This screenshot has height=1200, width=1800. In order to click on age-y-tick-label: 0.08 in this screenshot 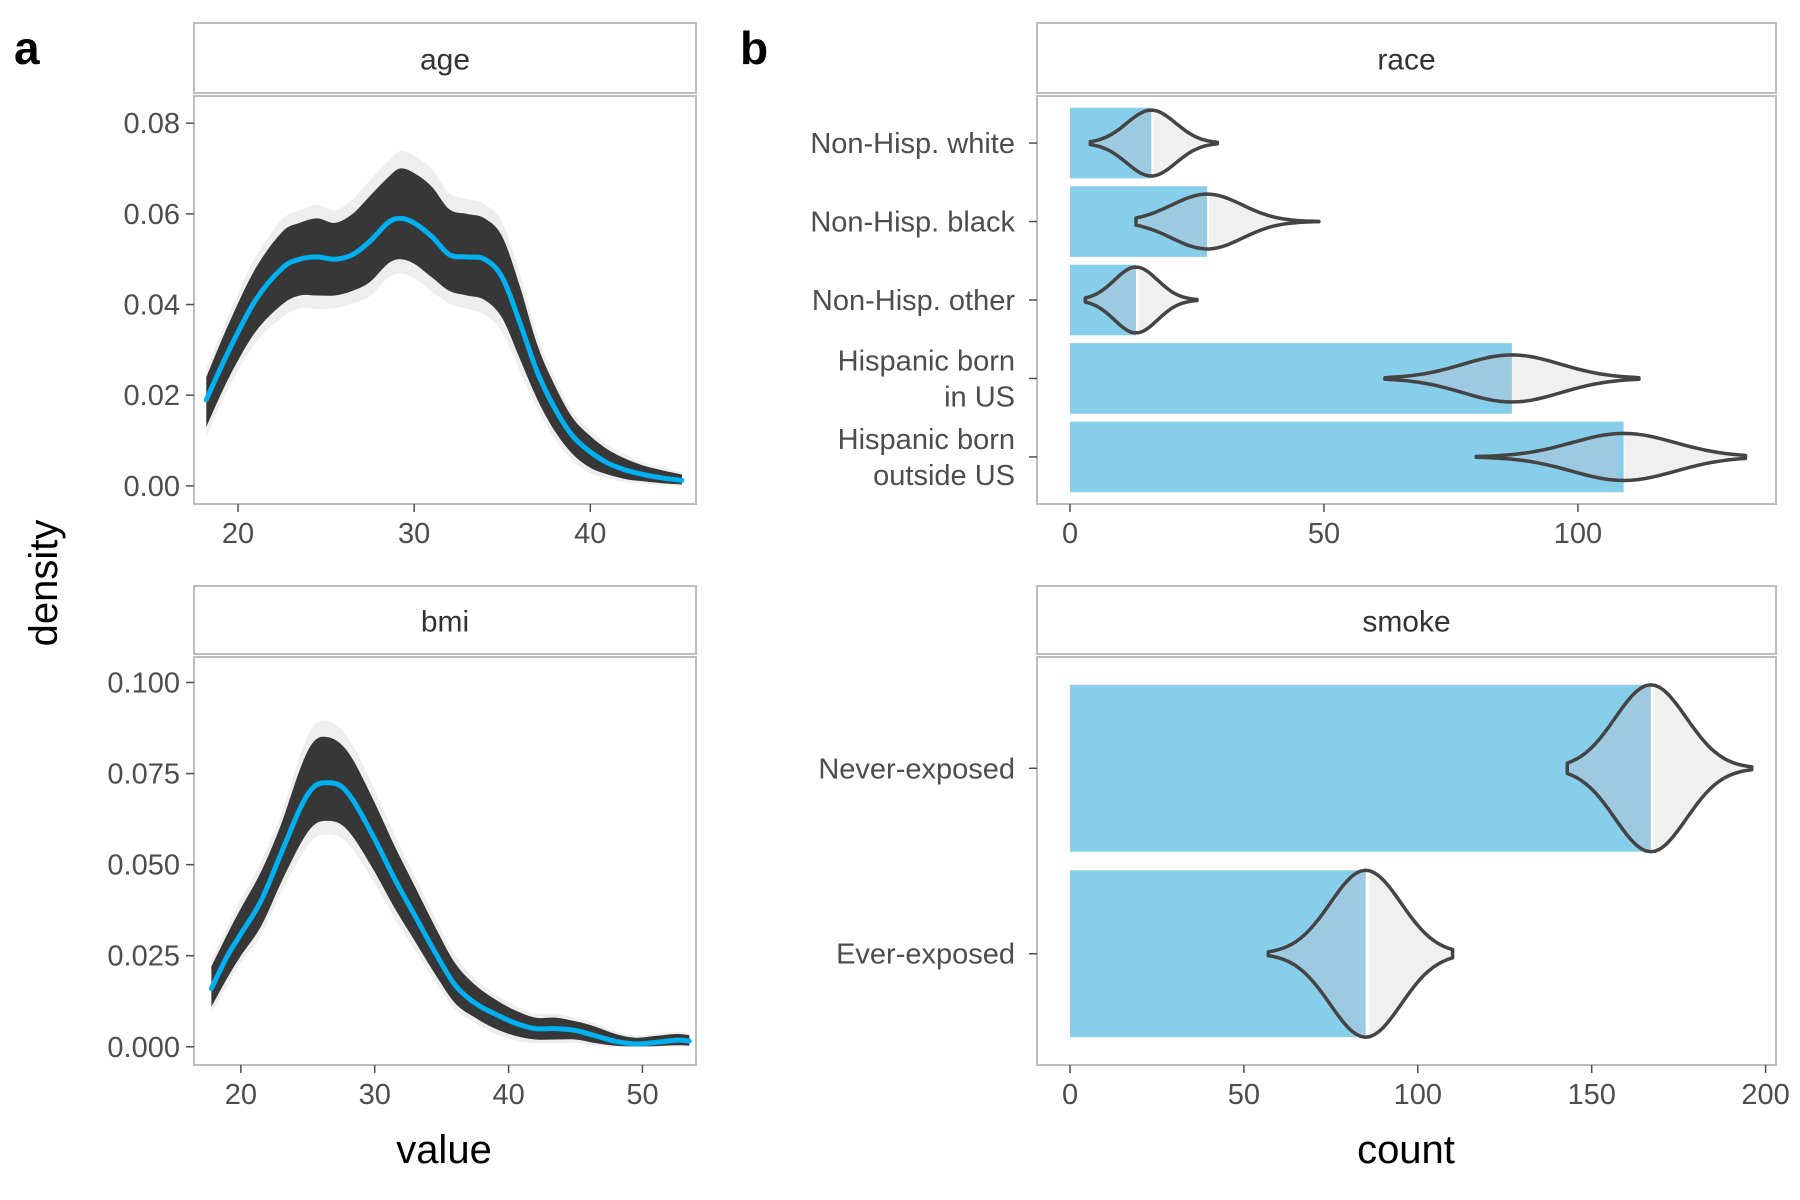, I will do `click(152, 124)`.